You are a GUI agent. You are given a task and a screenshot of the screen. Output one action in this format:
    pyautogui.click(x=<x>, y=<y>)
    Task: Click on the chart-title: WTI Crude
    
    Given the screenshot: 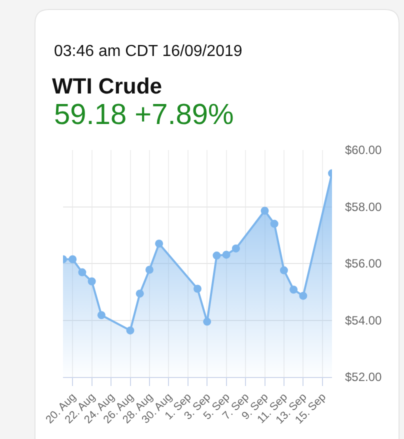 What is the action you would take?
    pyautogui.click(x=107, y=86)
    